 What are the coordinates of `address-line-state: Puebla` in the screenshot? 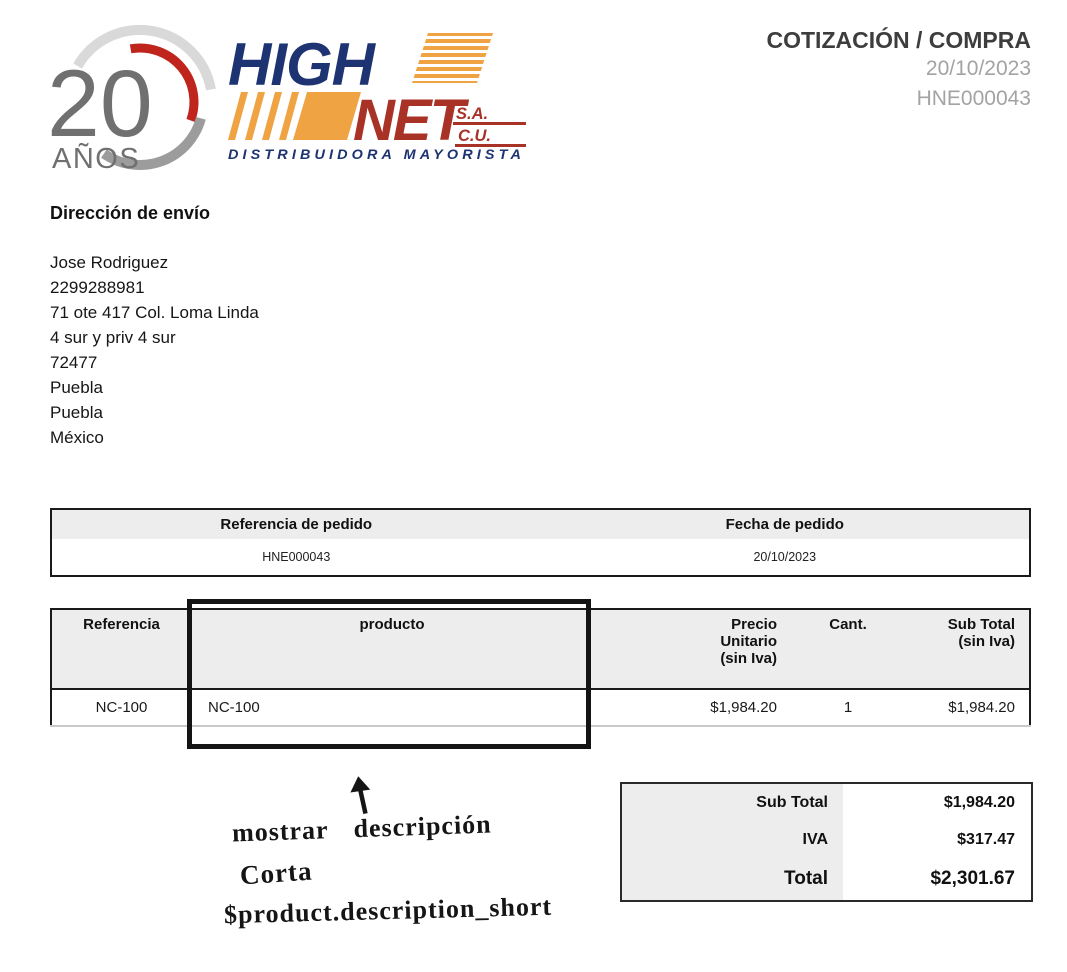 It's located at (76, 412).